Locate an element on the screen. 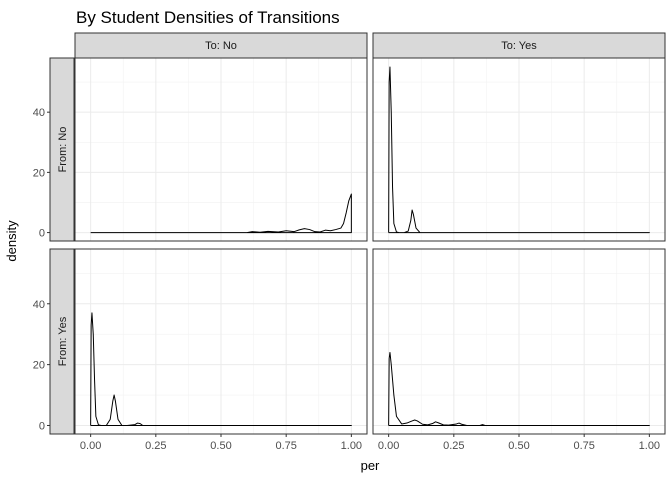 Image resolution: width=672 pixels, height=480 pixels. column-strip-label: To: Yes is located at coordinates (519, 46).